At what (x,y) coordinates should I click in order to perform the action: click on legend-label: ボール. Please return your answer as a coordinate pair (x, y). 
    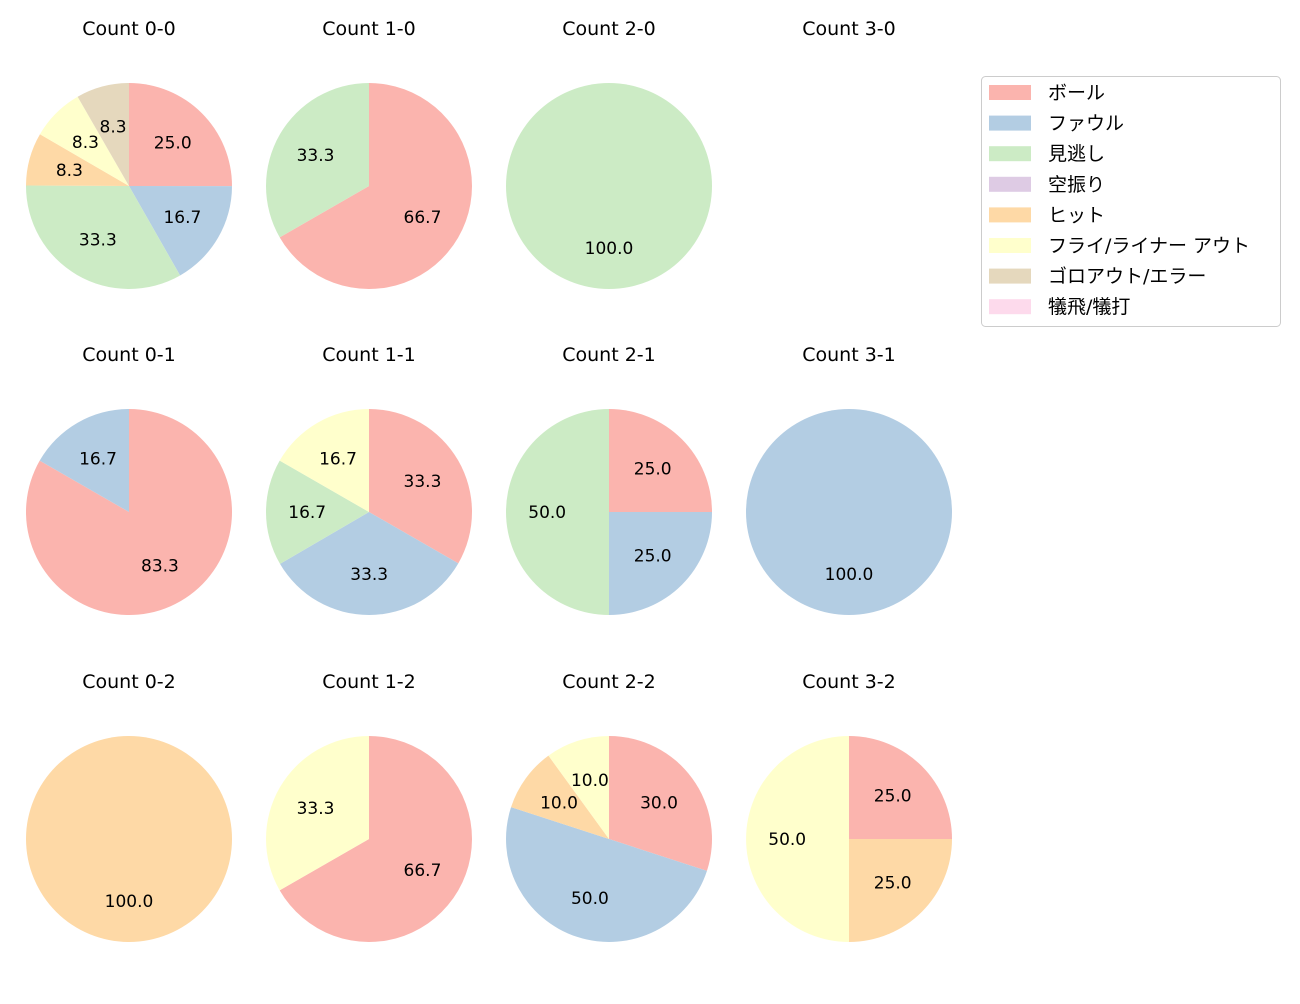
    Looking at the image, I should click on (1076, 93).